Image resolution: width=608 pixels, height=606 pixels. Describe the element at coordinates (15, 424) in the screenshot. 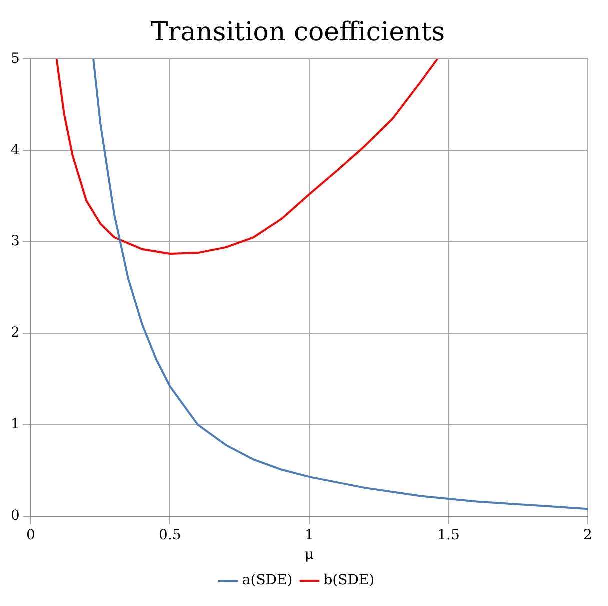

I see `y-tick-label: 1` at that location.